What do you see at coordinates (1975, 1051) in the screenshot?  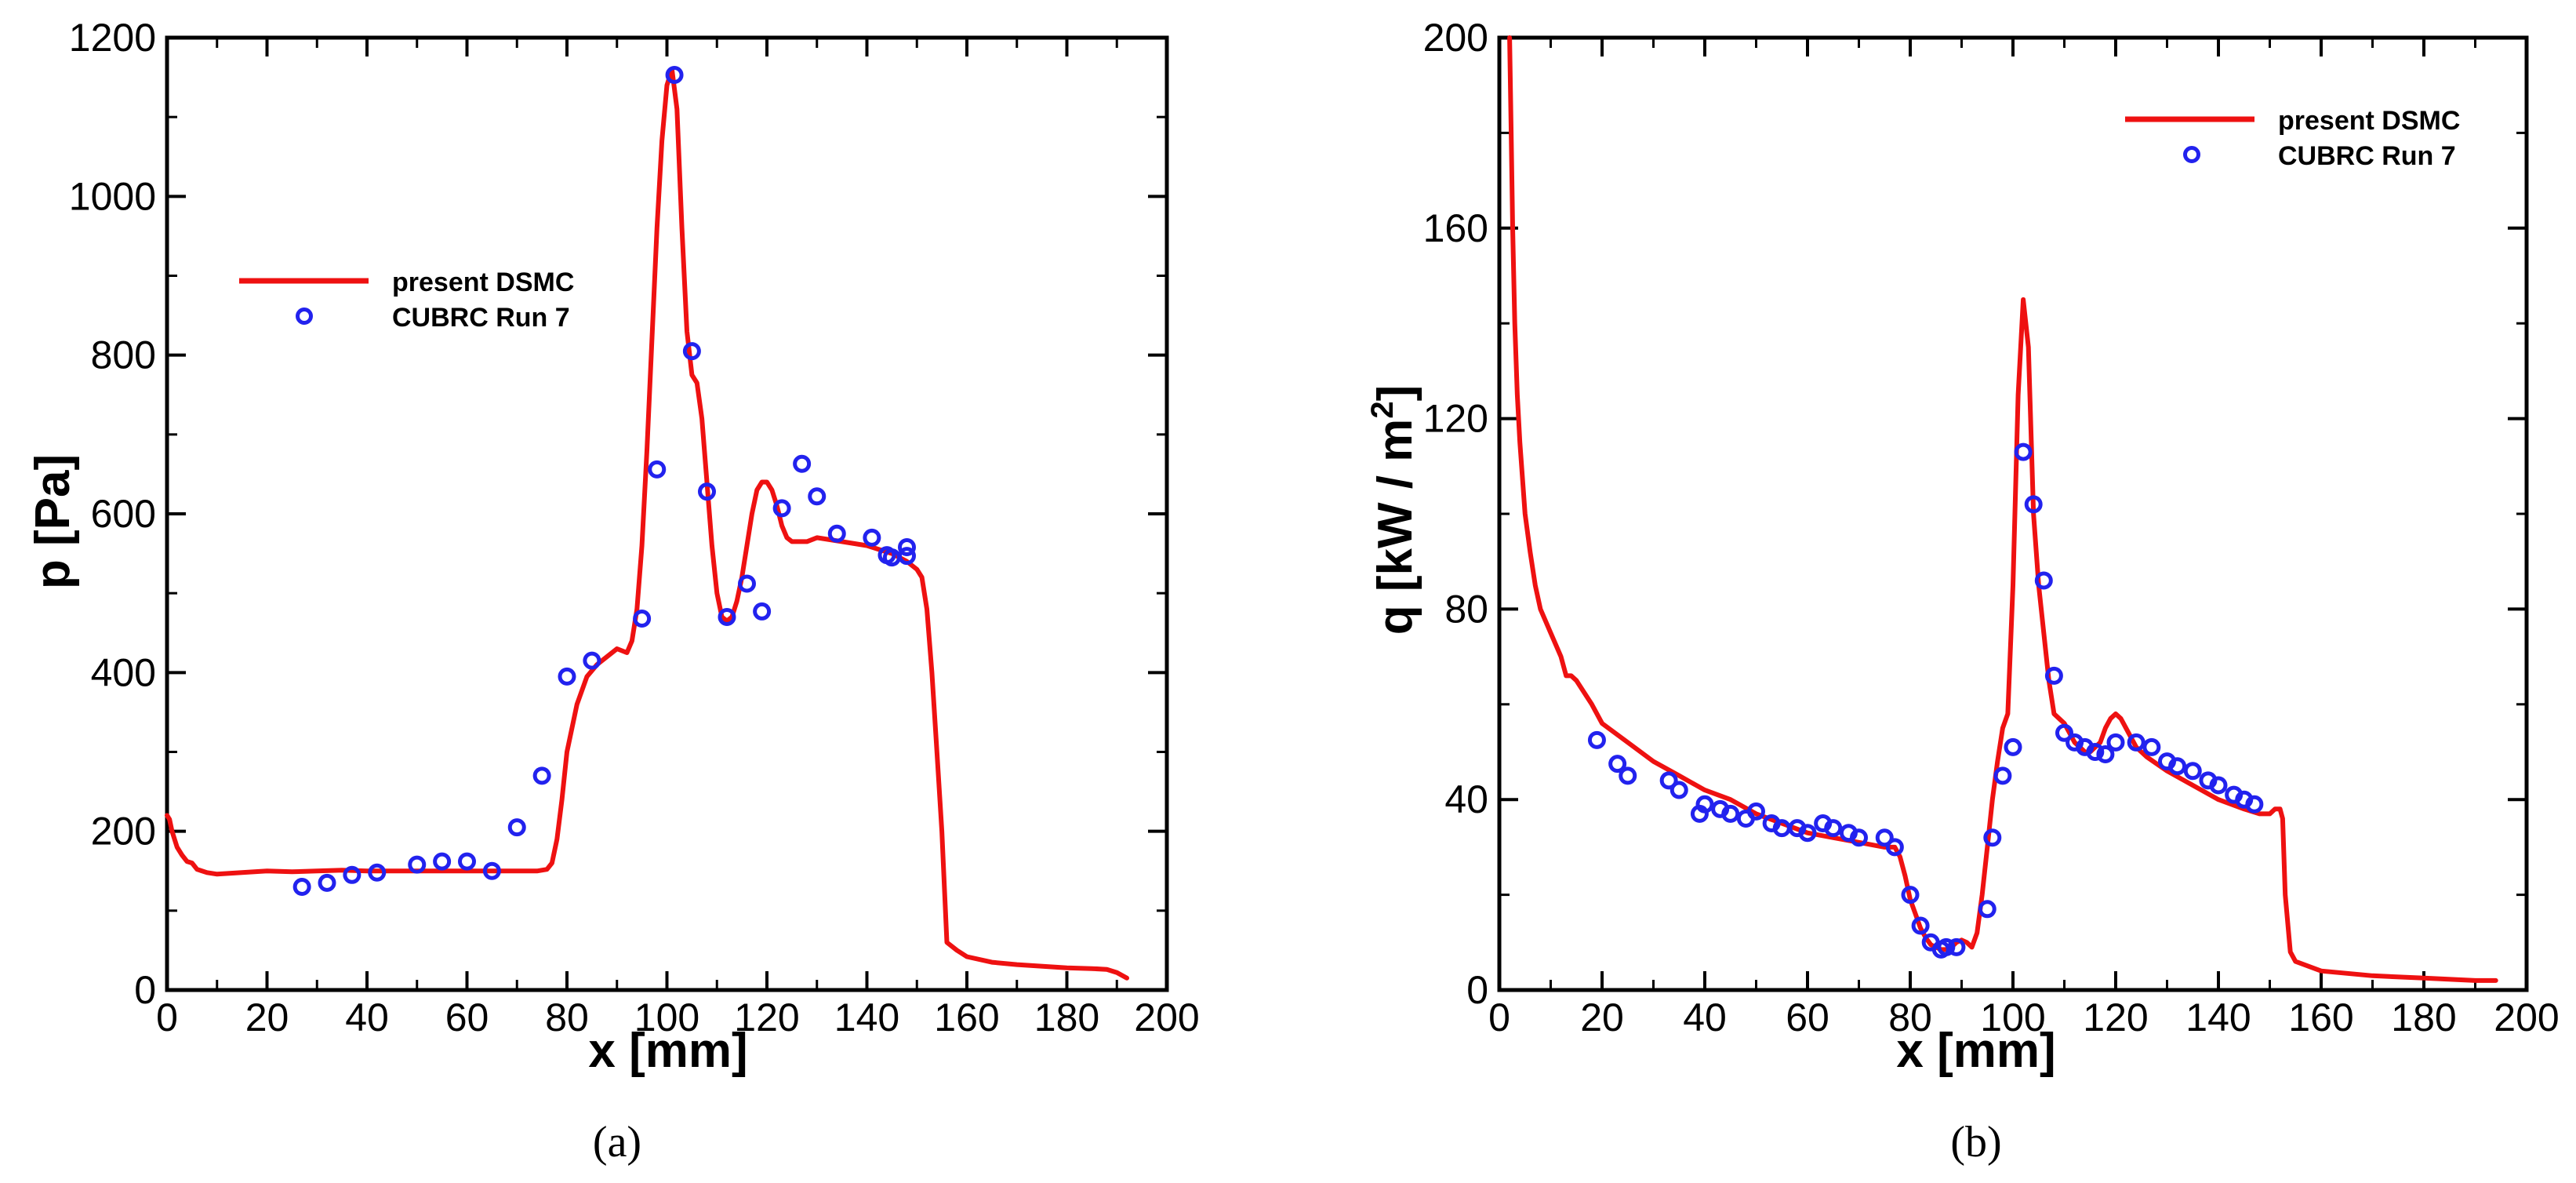 I see `panel-b-xlabel: x [mm]` at bounding box center [1975, 1051].